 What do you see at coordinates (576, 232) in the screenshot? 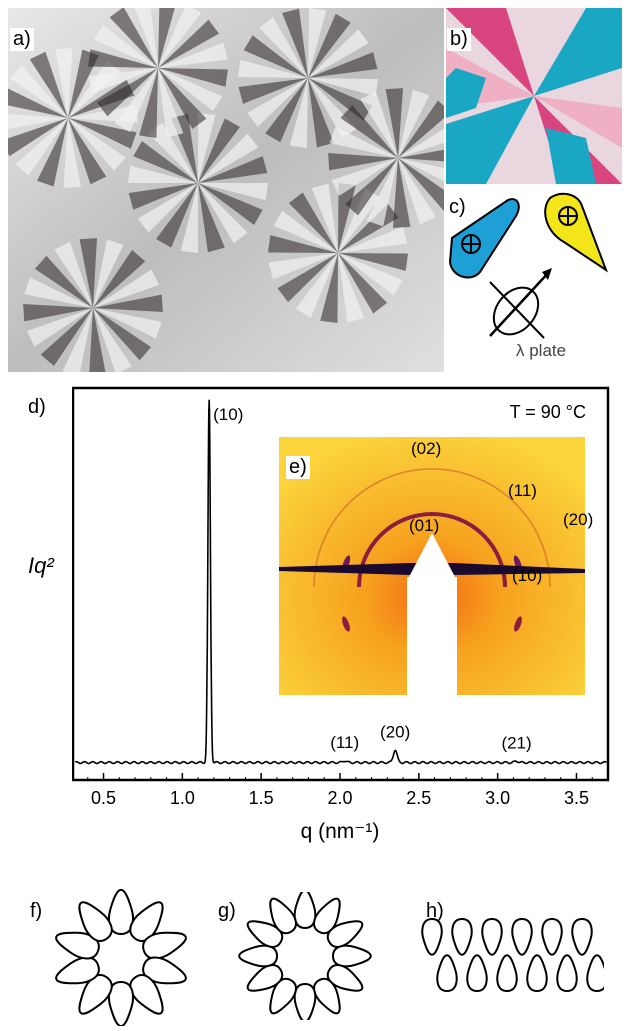
I see `yellow-indicator-shape` at bounding box center [576, 232].